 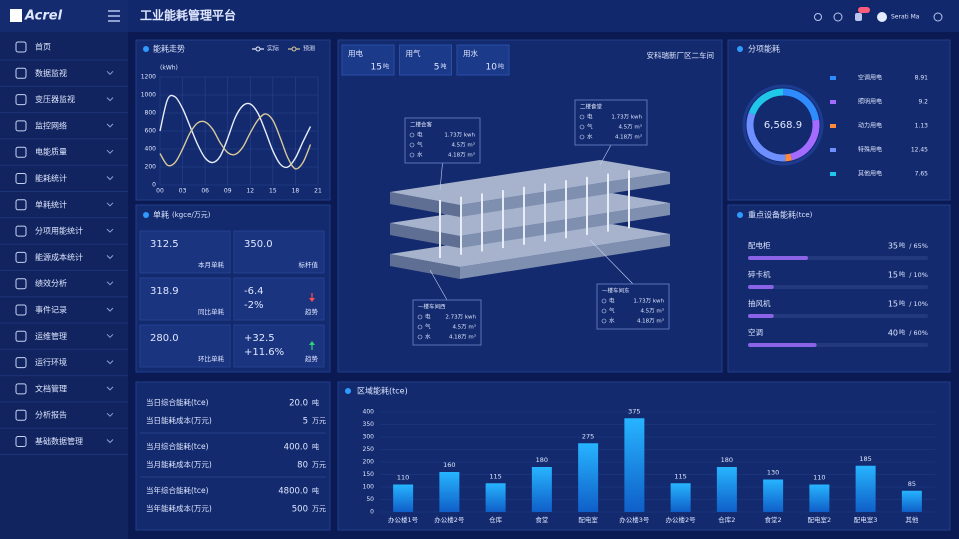 What do you see at coordinates (893, 304) in the screenshot?
I see `equipment-value: 15` at bounding box center [893, 304].